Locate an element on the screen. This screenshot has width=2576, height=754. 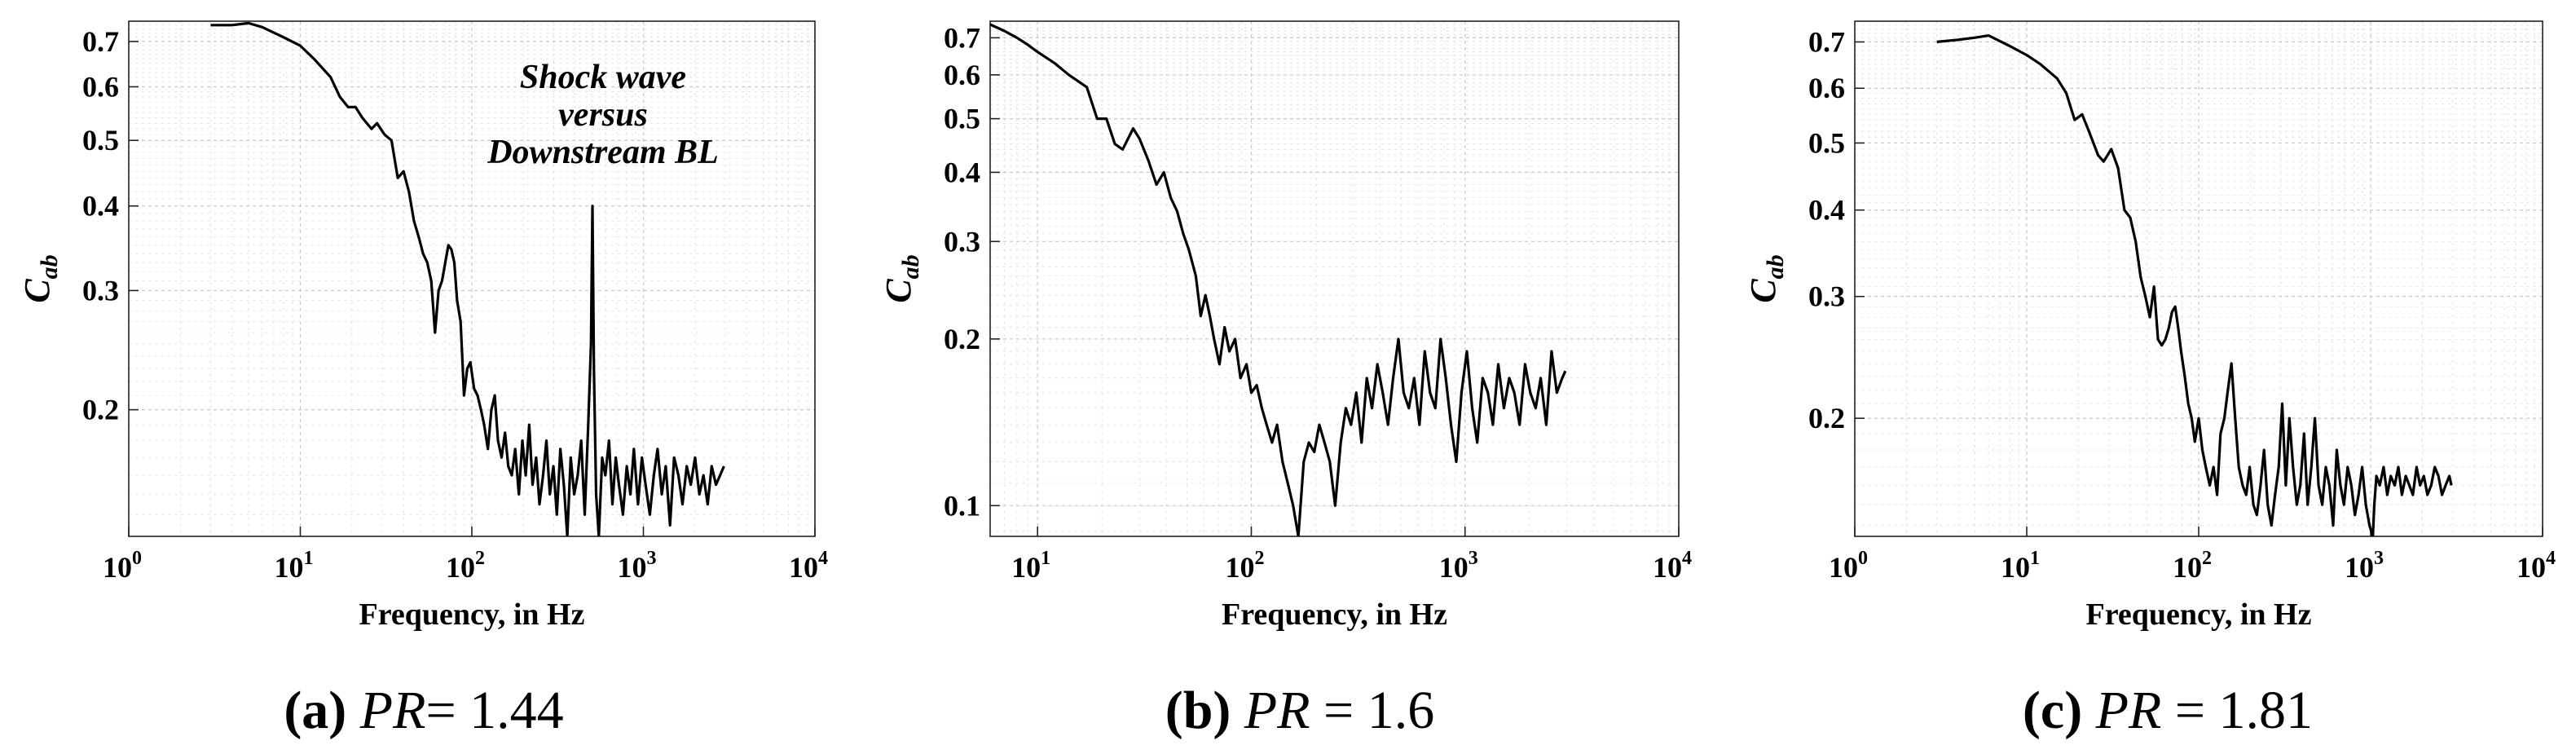
annotation-text: Downstream BL is located at coordinates (603, 153).